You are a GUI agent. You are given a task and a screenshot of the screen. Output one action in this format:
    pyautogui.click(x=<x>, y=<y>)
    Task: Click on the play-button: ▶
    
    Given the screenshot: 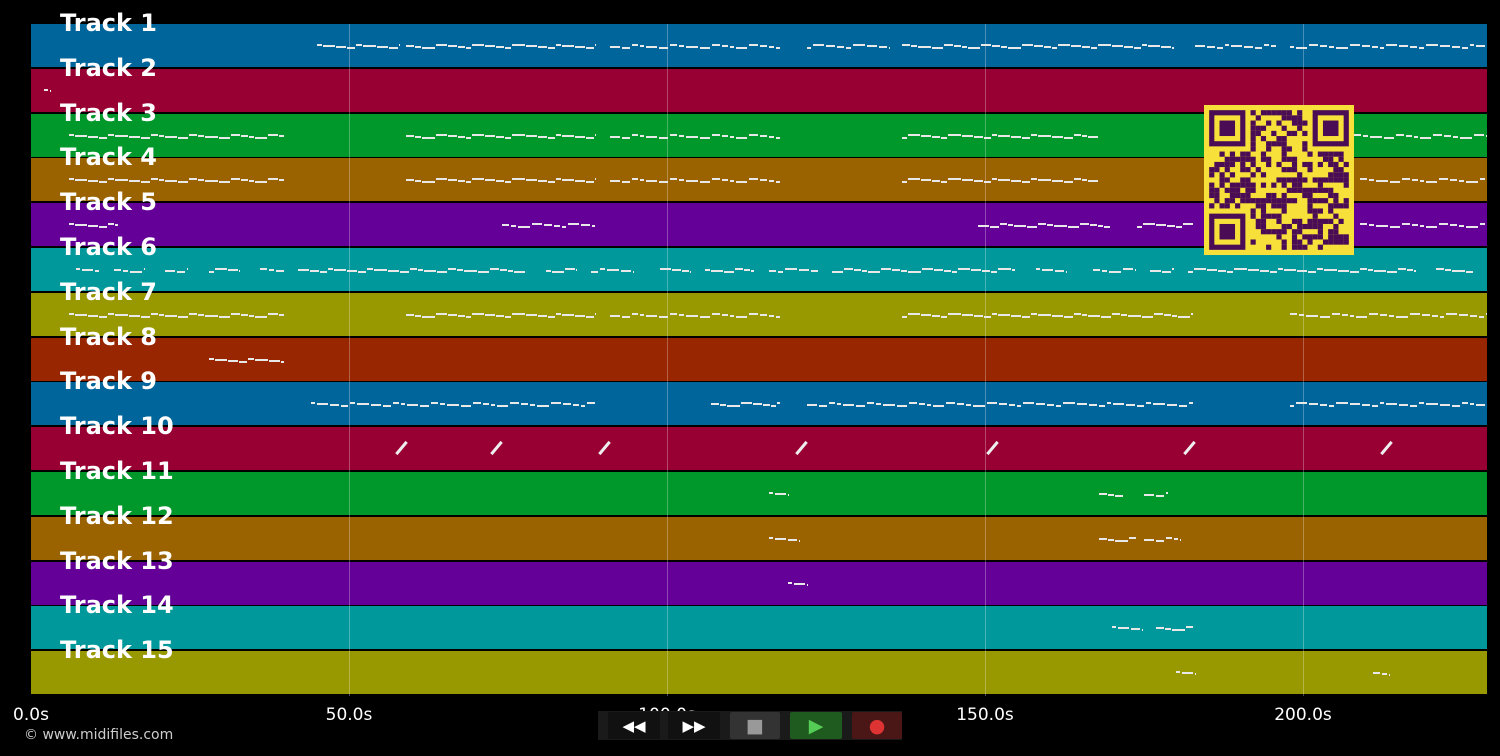 What is the action you would take?
    pyautogui.click(x=816, y=725)
    